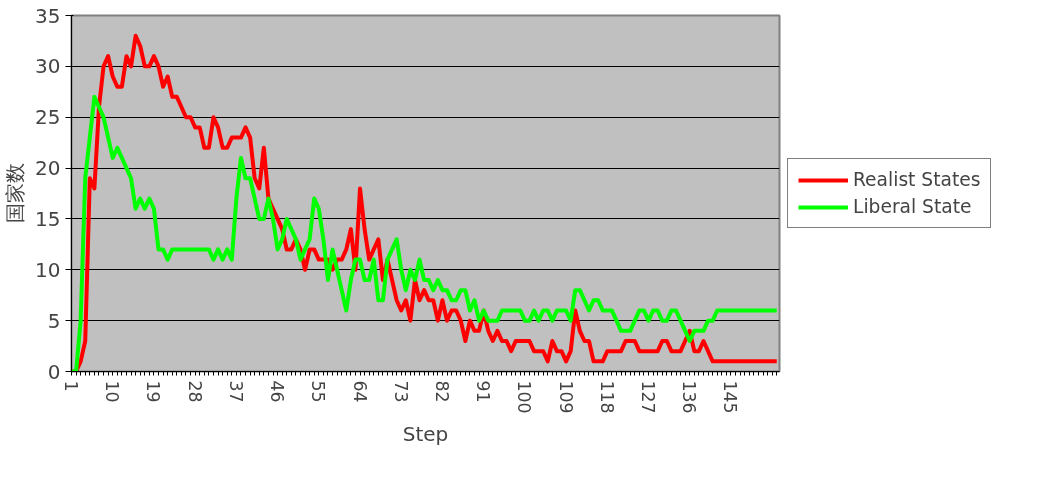 Image resolution: width=1053 pixels, height=478 pixels. Describe the element at coordinates (277, 391) in the screenshot. I see `x-tick-label: 46` at that location.